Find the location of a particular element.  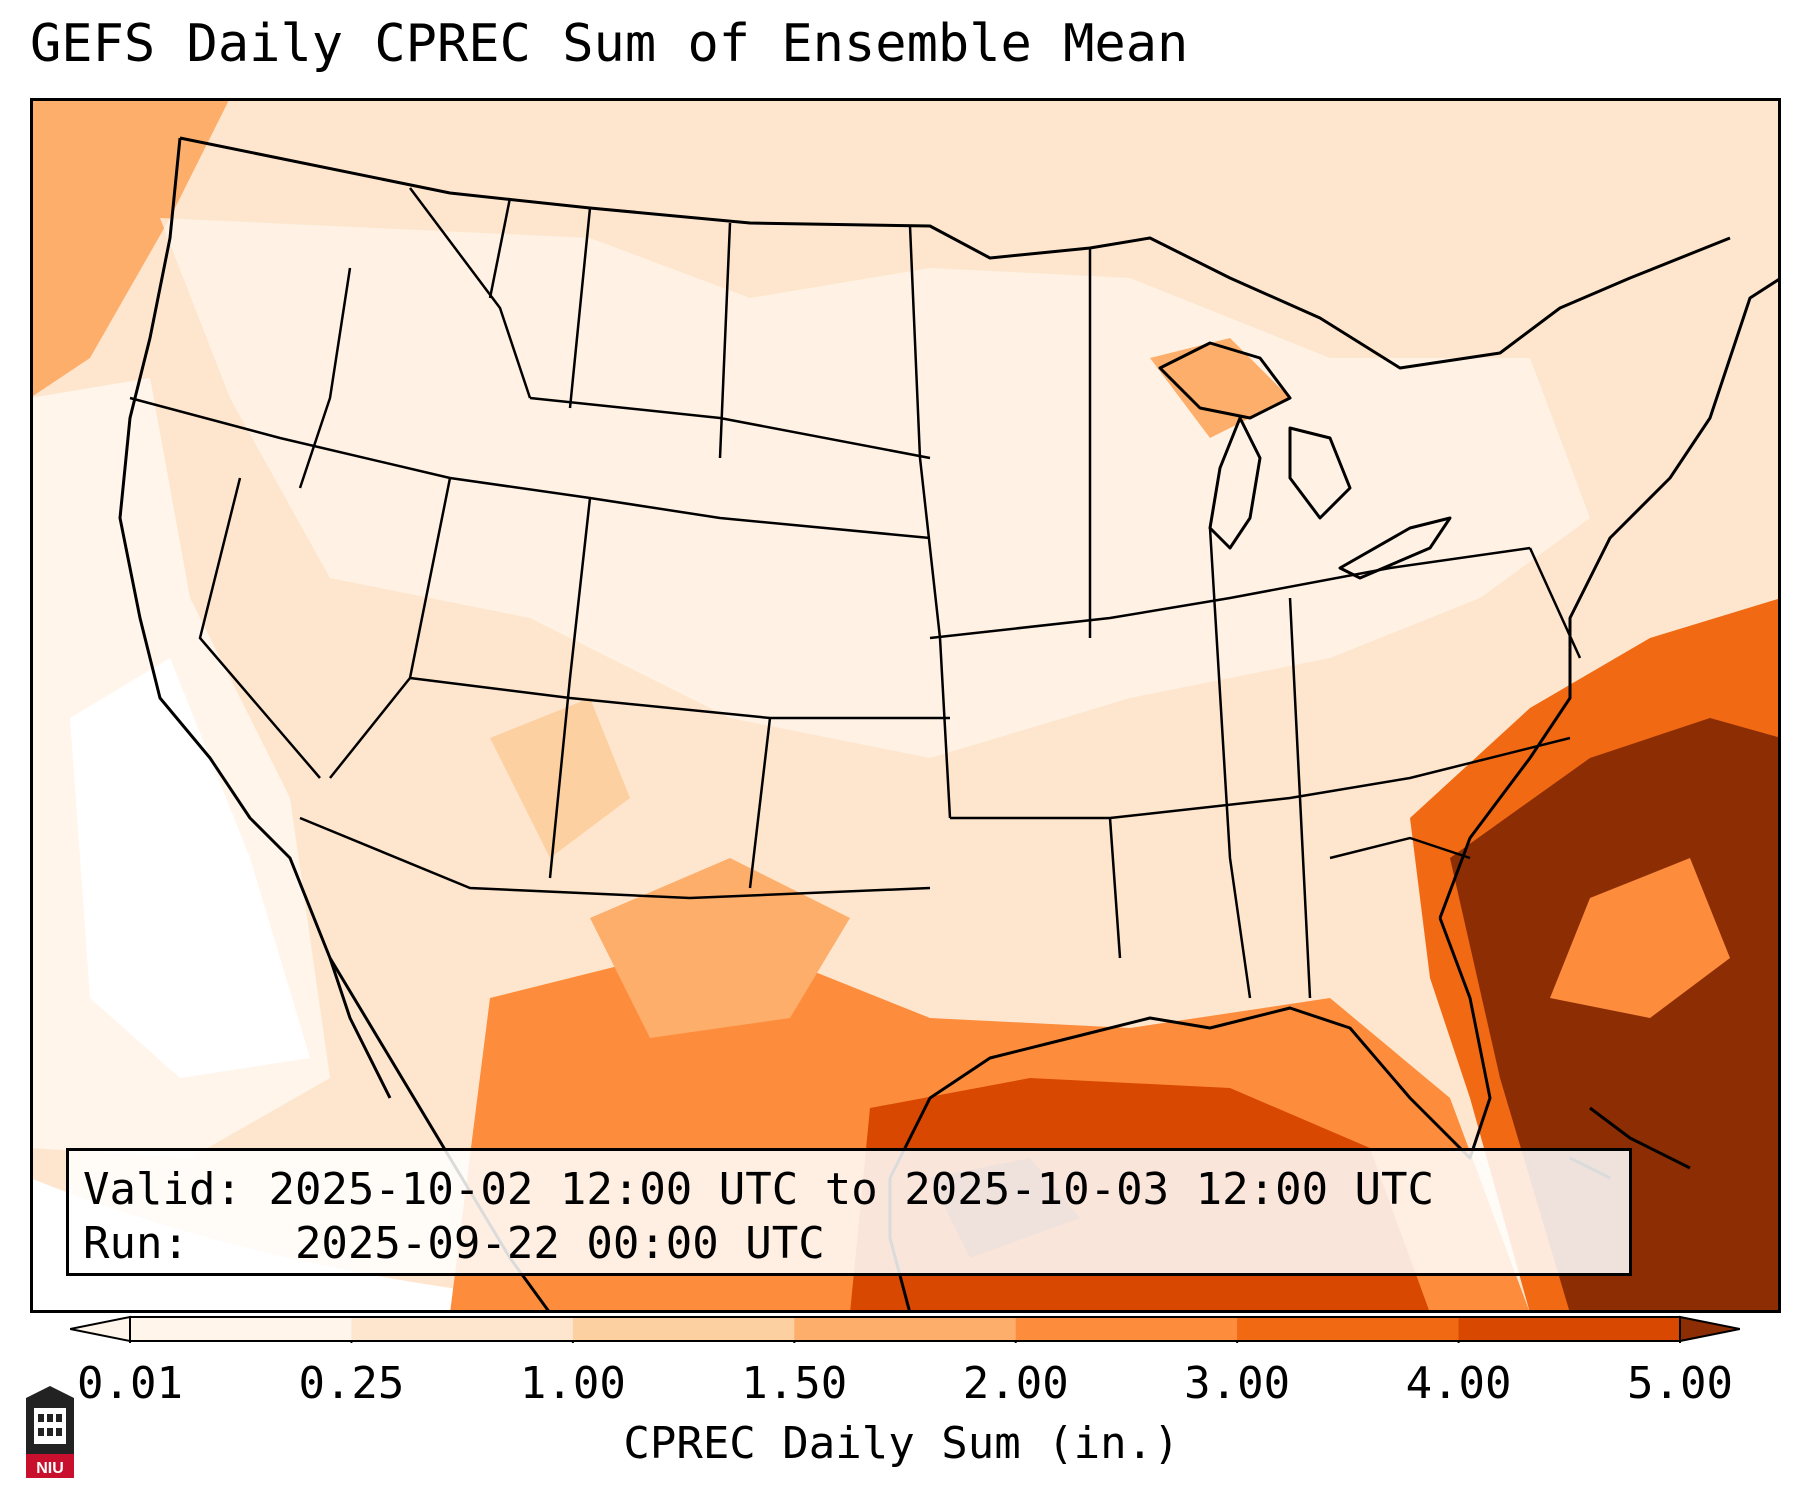

colorbar-tick-label: 5.00 is located at coordinates (1680, 1383).